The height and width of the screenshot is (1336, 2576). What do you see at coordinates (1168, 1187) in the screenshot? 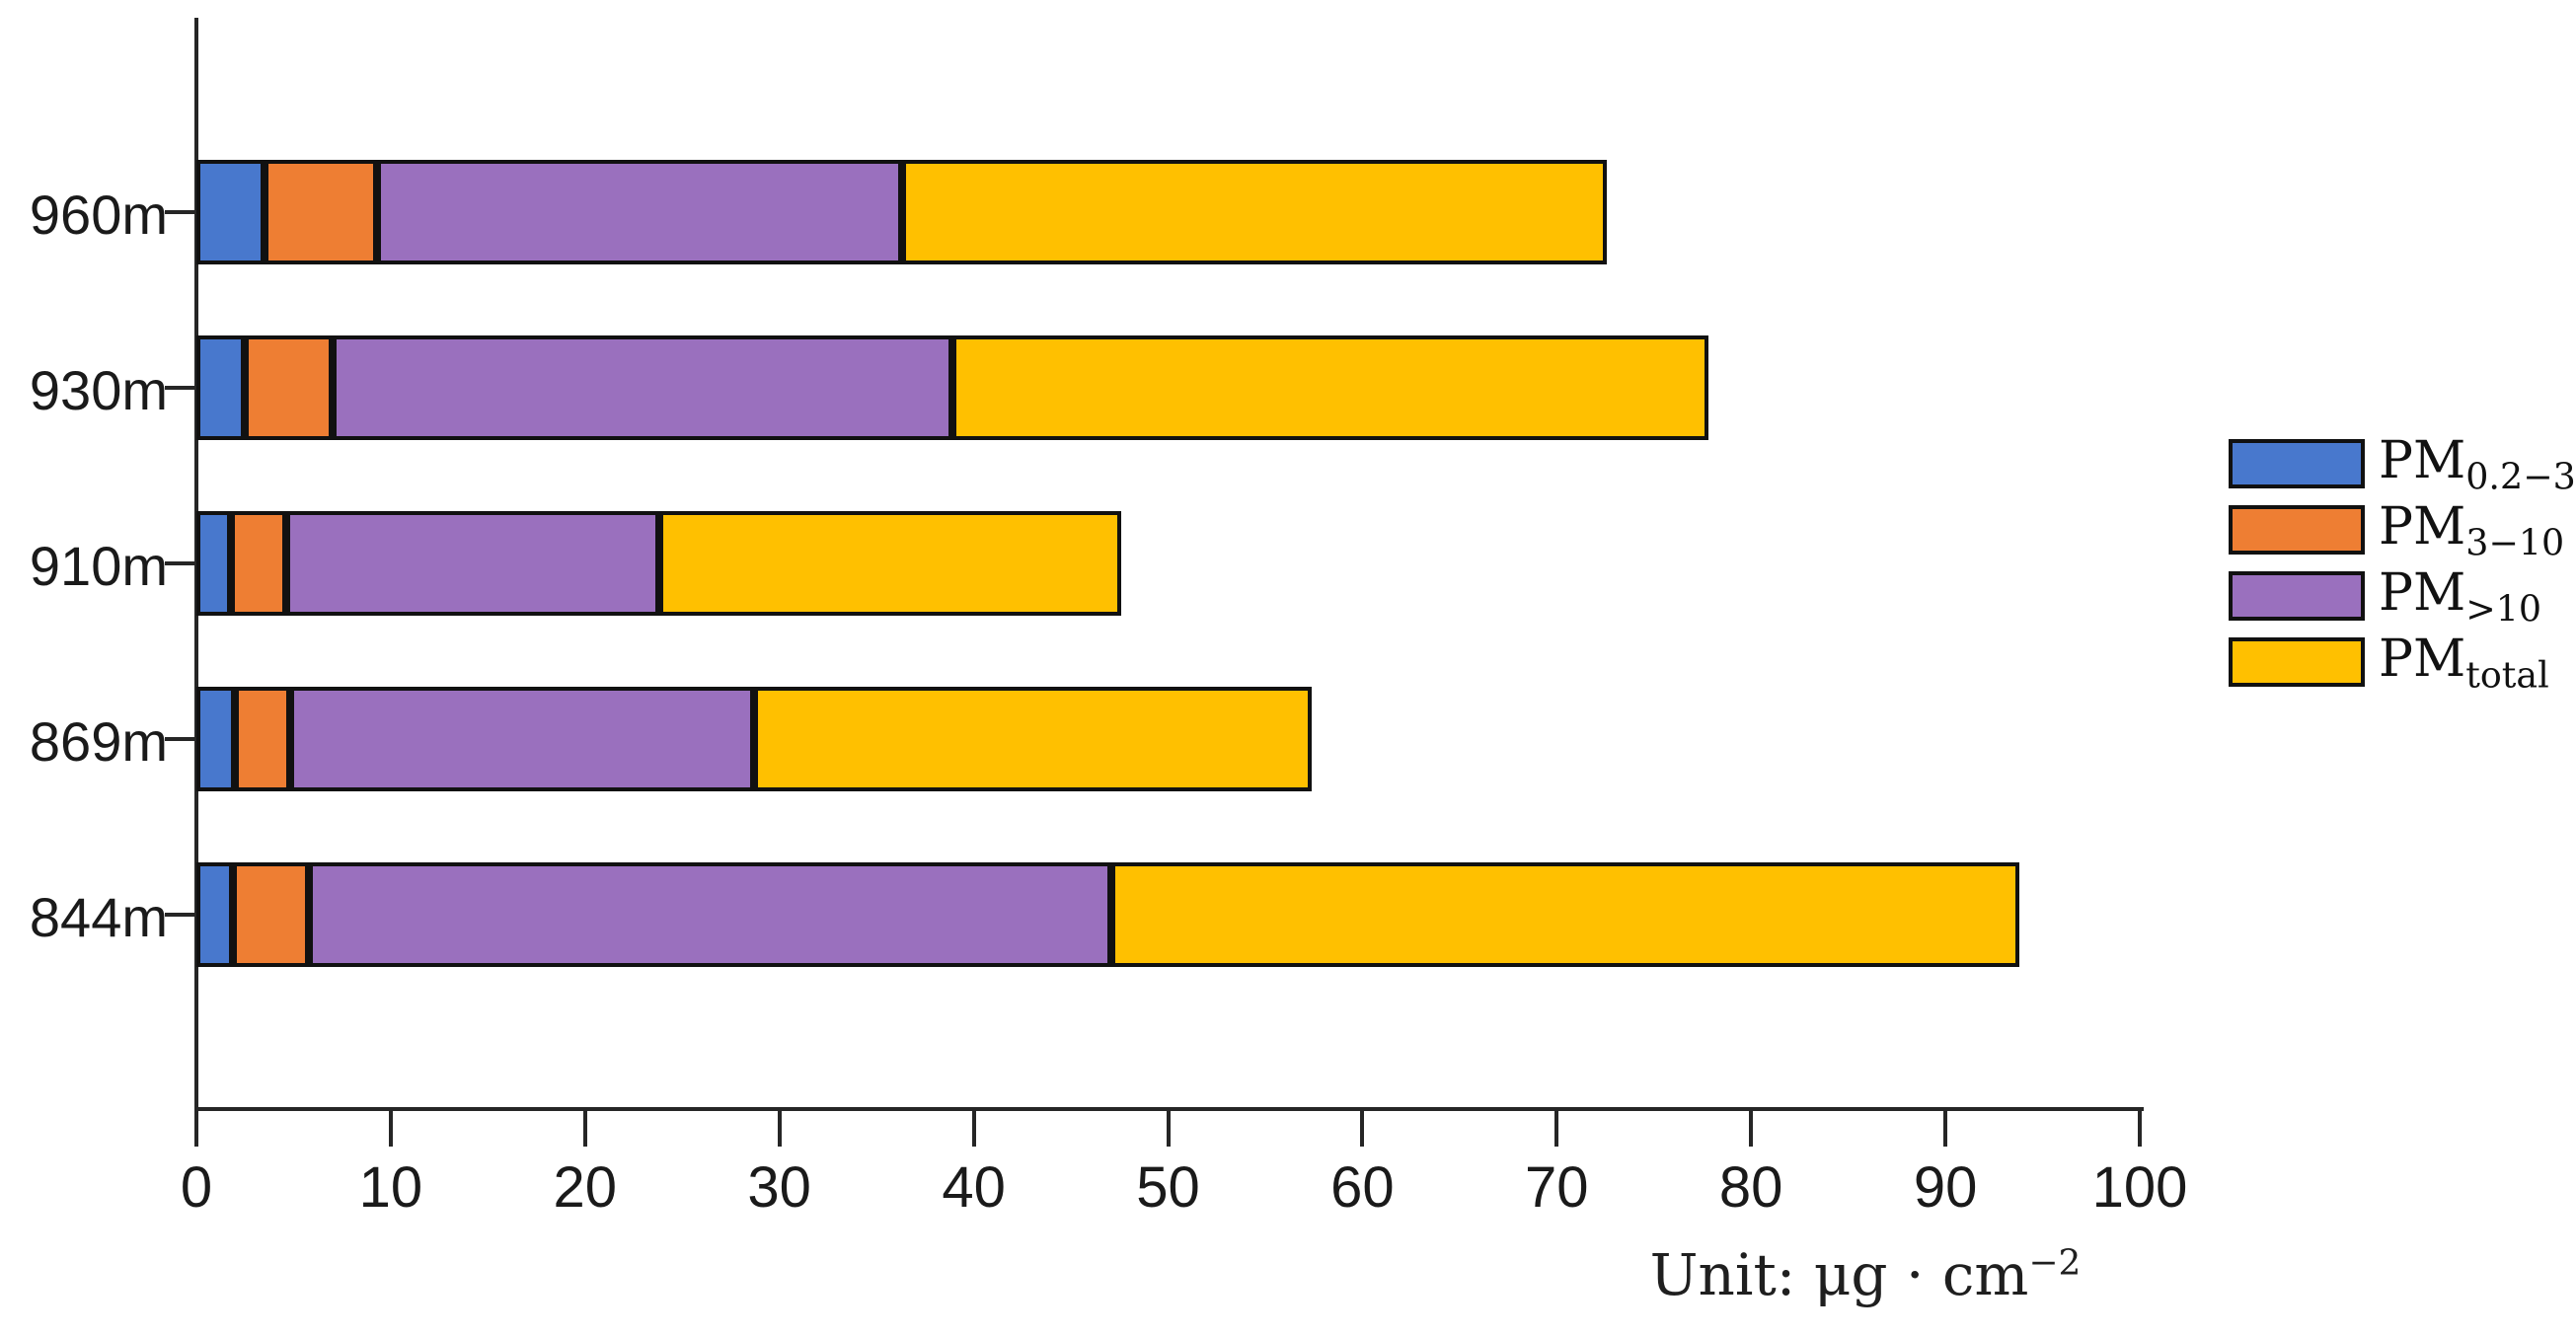
I see `x-tick-label-50: 50` at bounding box center [1168, 1187].